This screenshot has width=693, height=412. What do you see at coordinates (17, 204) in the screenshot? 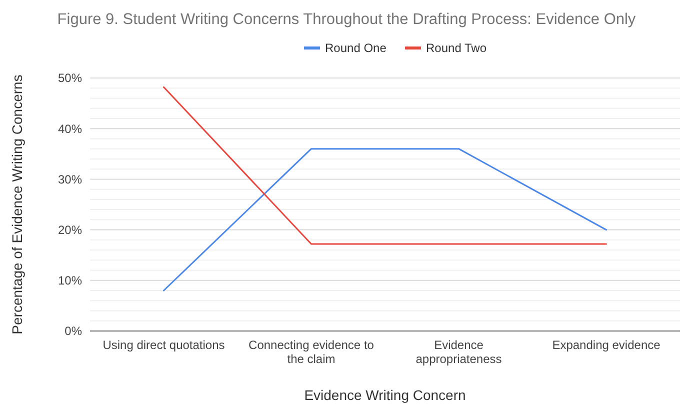
I see `y-axis-title: Percentage of Evidence Writing Concerns` at bounding box center [17, 204].